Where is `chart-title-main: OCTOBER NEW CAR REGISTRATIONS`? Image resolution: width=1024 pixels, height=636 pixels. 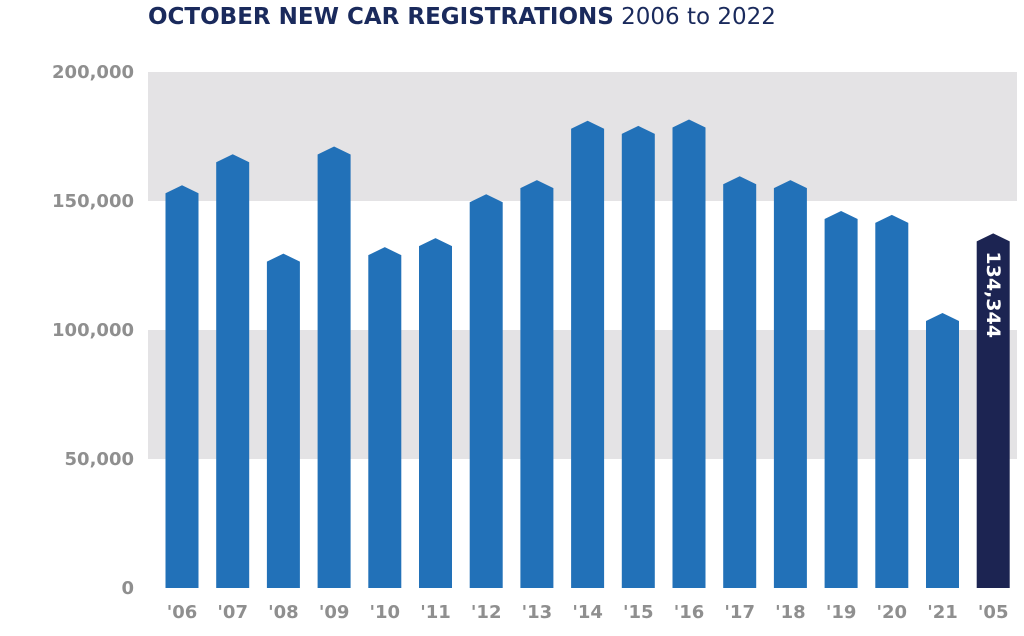 chart-title-main: OCTOBER NEW CAR REGISTRATIONS is located at coordinates (381, 17).